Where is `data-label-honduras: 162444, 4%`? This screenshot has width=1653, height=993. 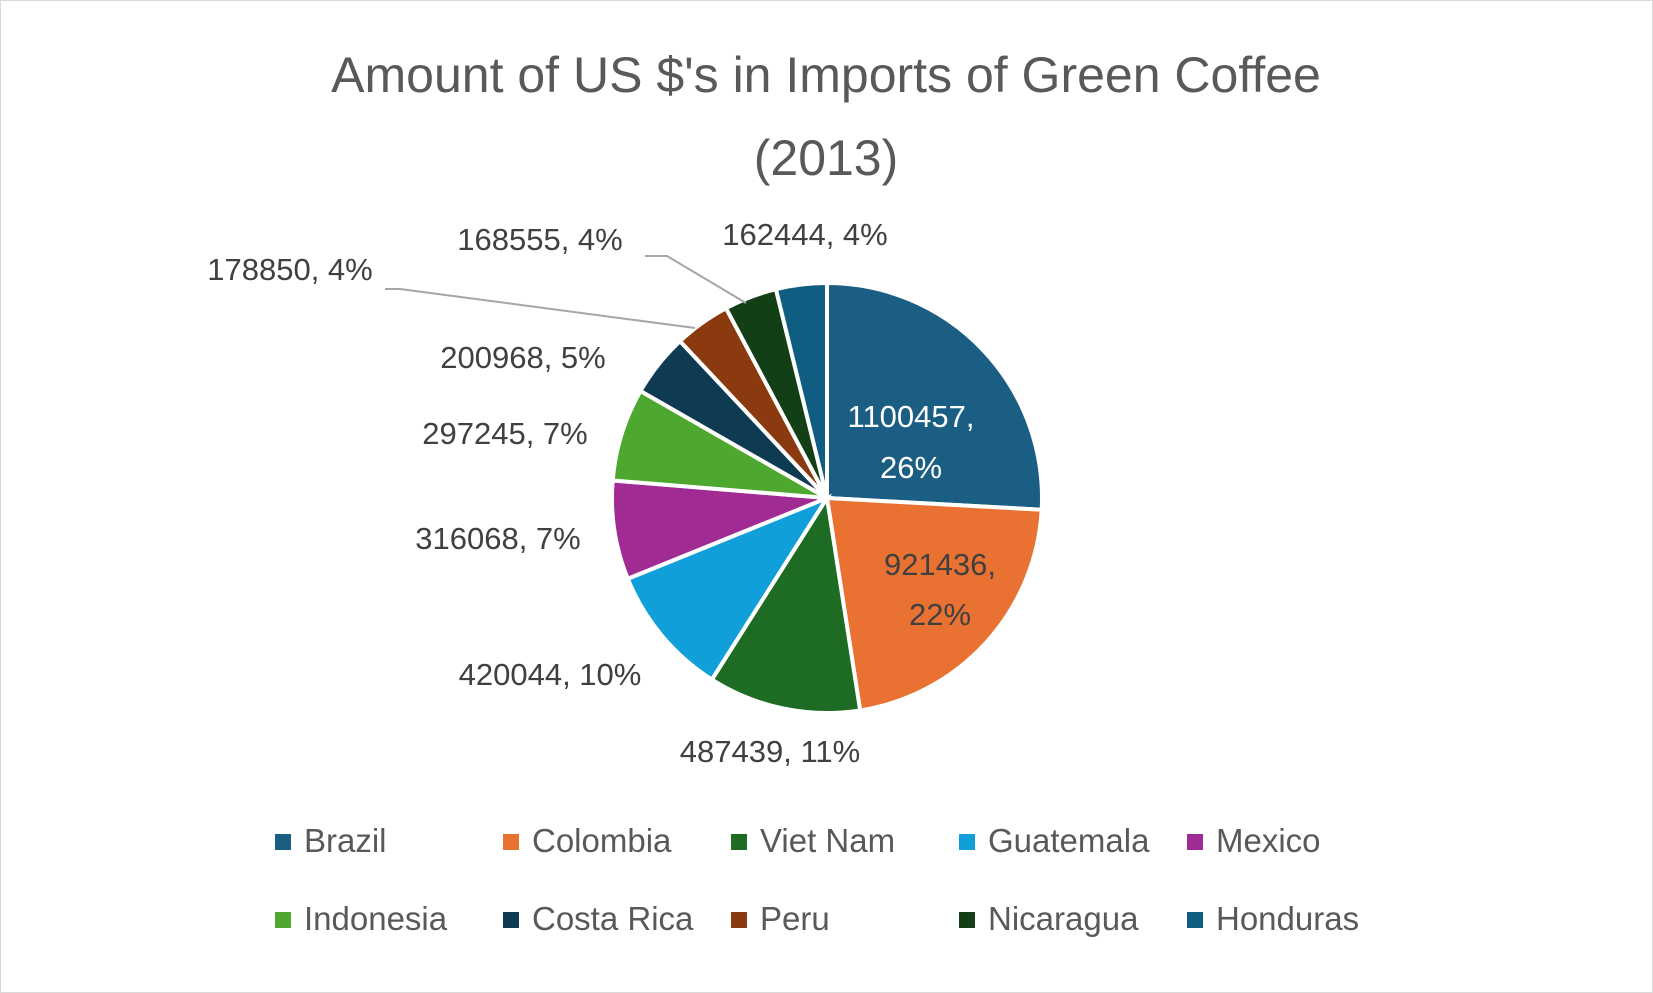
data-label-honduras: 162444, 4% is located at coordinates (804, 234).